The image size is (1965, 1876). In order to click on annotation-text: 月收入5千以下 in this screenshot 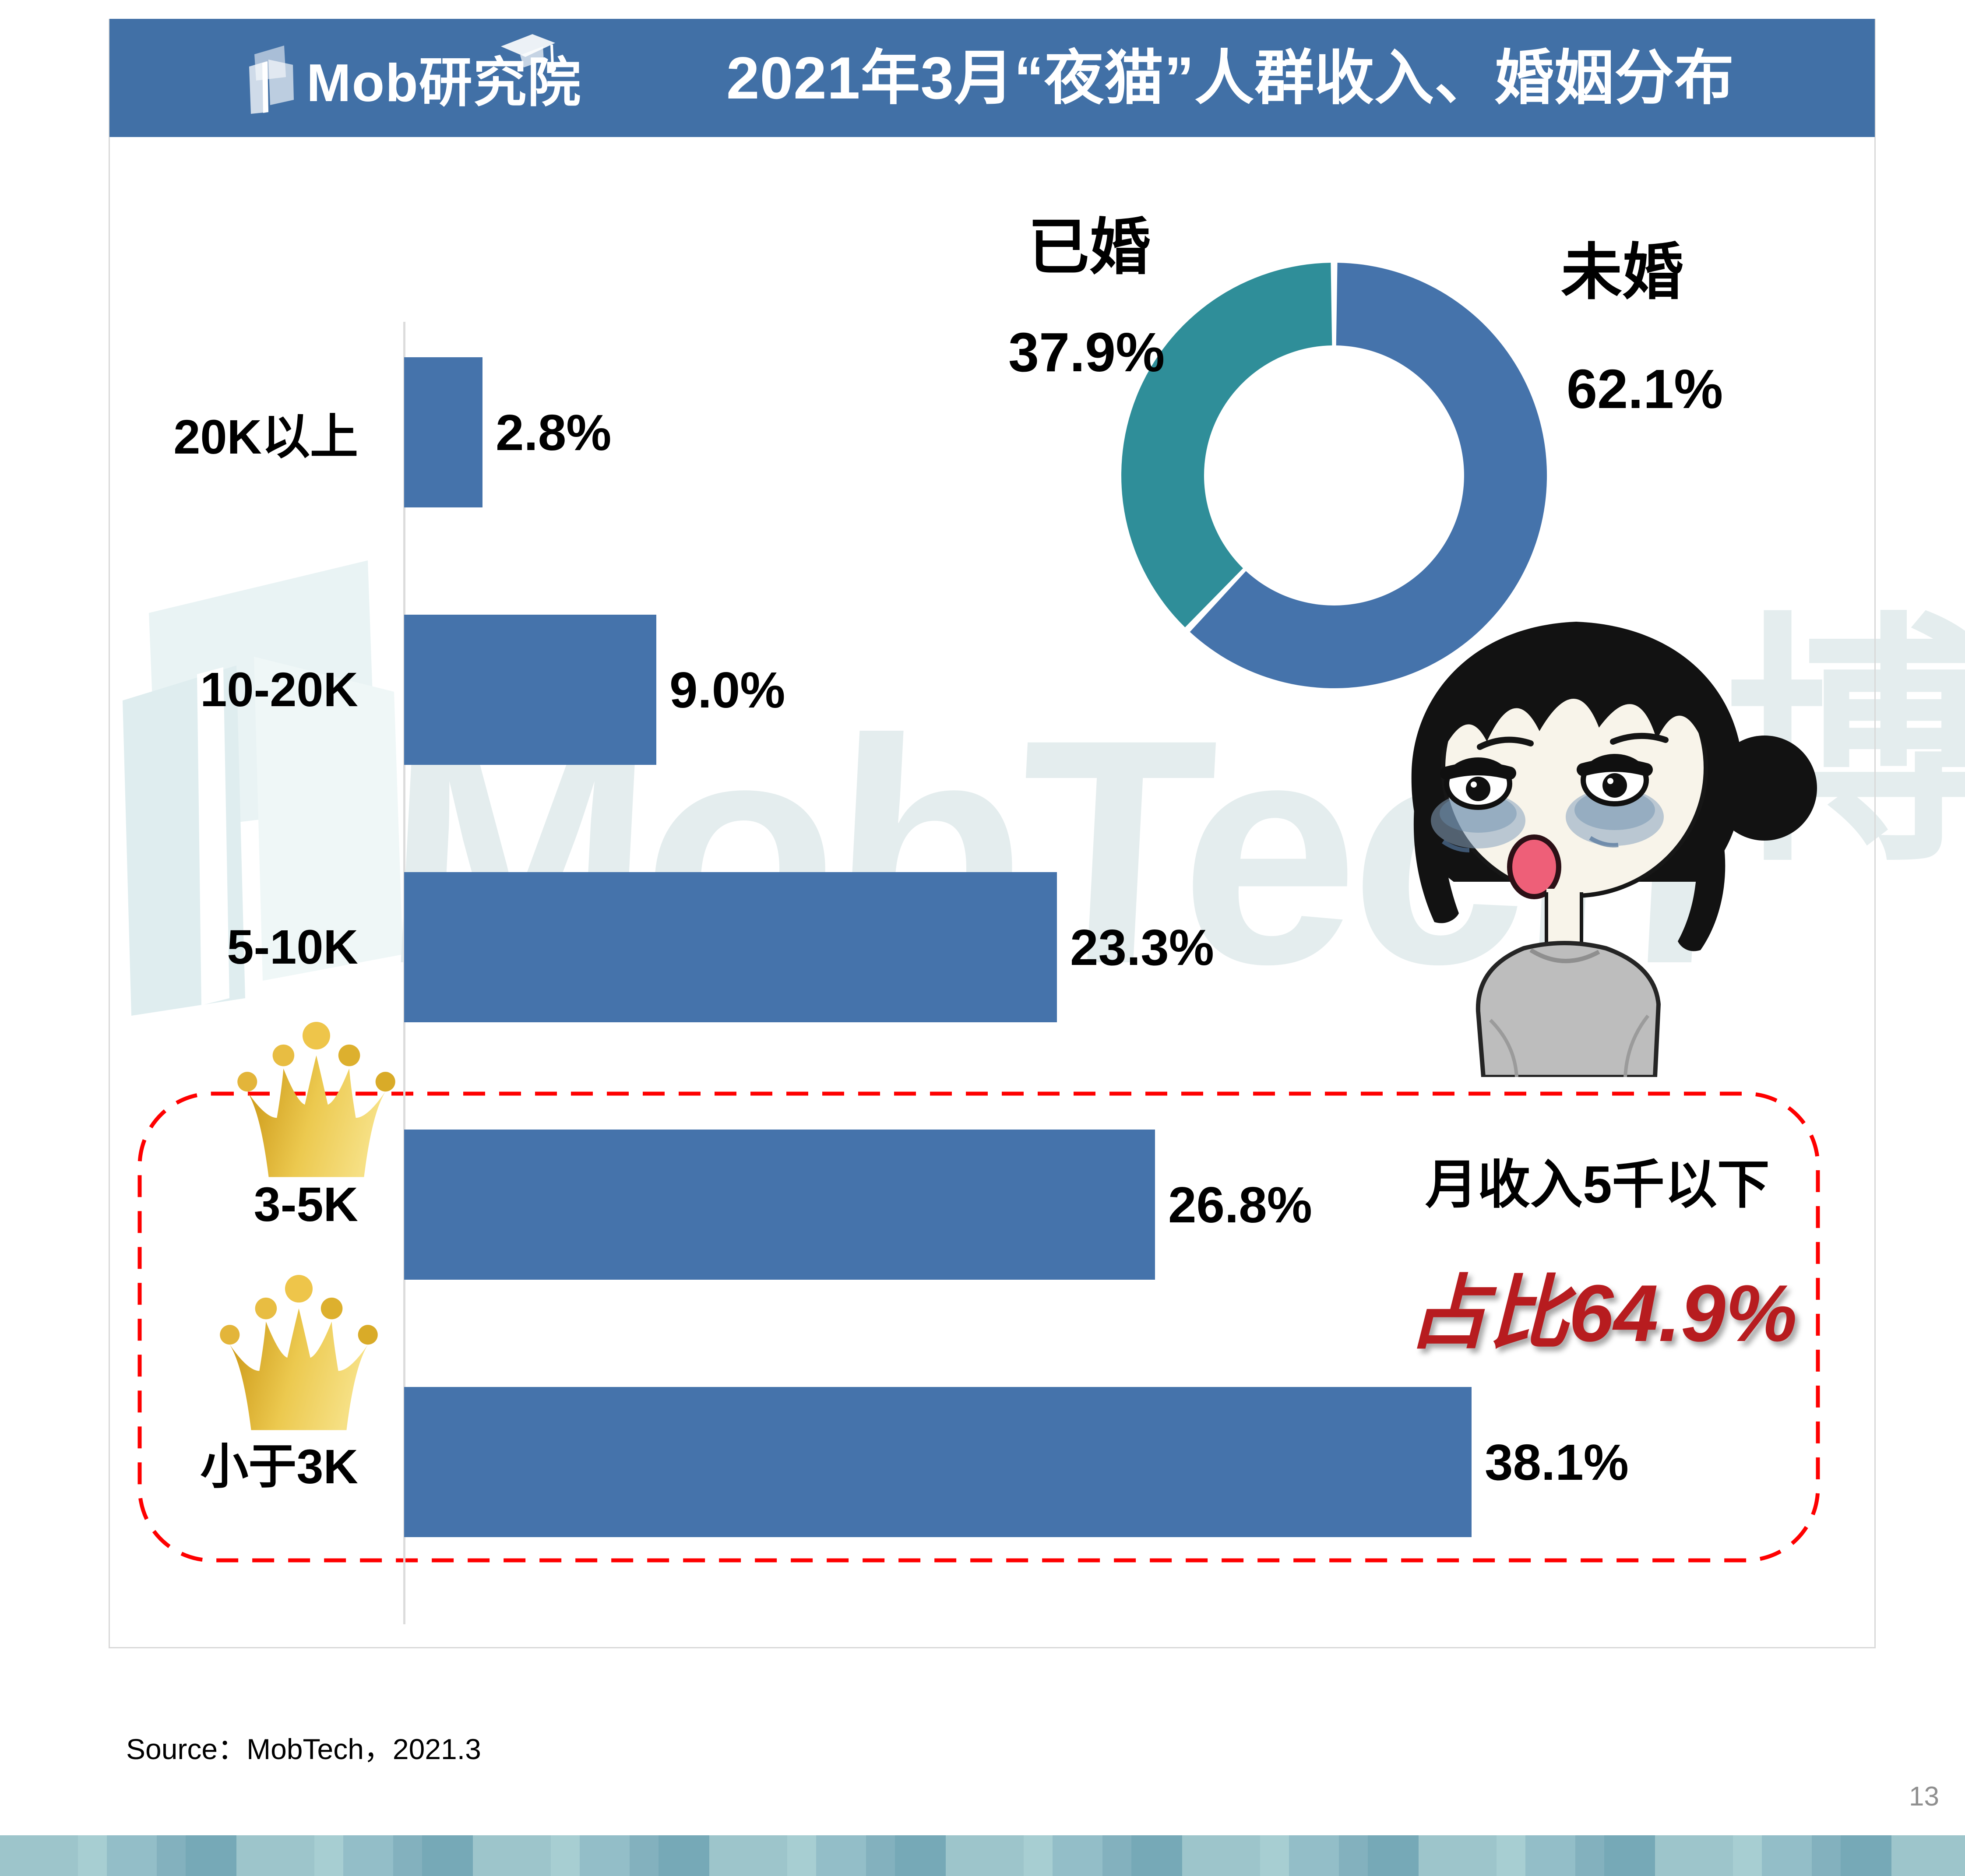, I will do `click(1597, 1184)`.